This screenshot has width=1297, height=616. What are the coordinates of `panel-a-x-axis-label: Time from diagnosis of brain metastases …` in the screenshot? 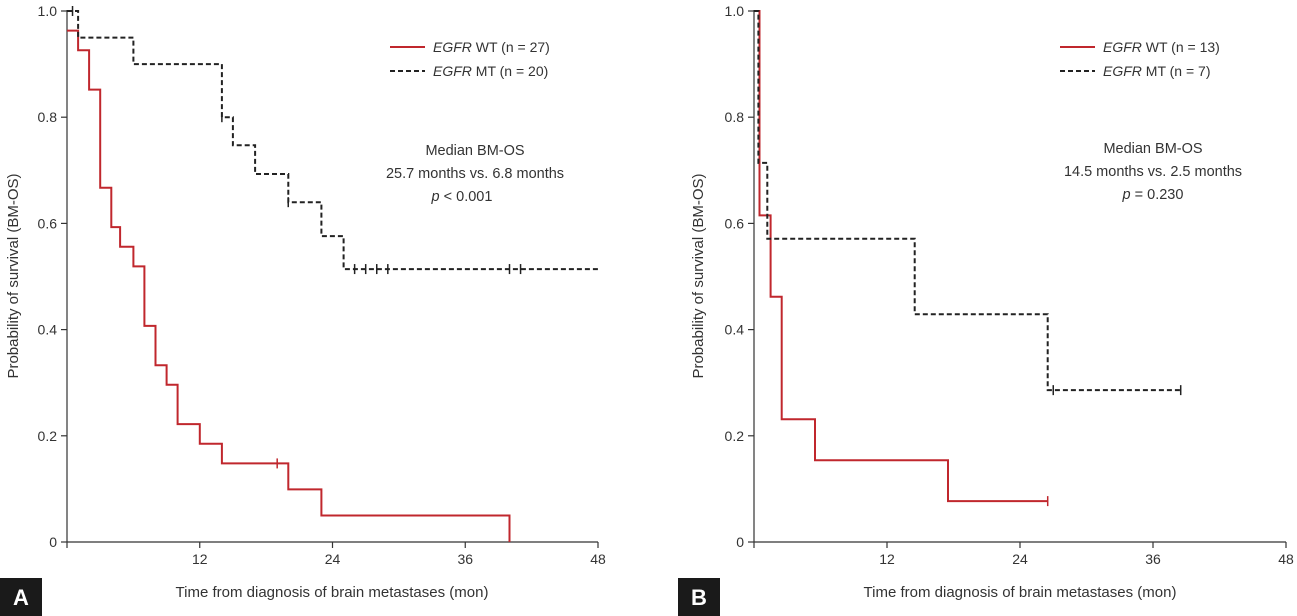 It's located at (332, 592).